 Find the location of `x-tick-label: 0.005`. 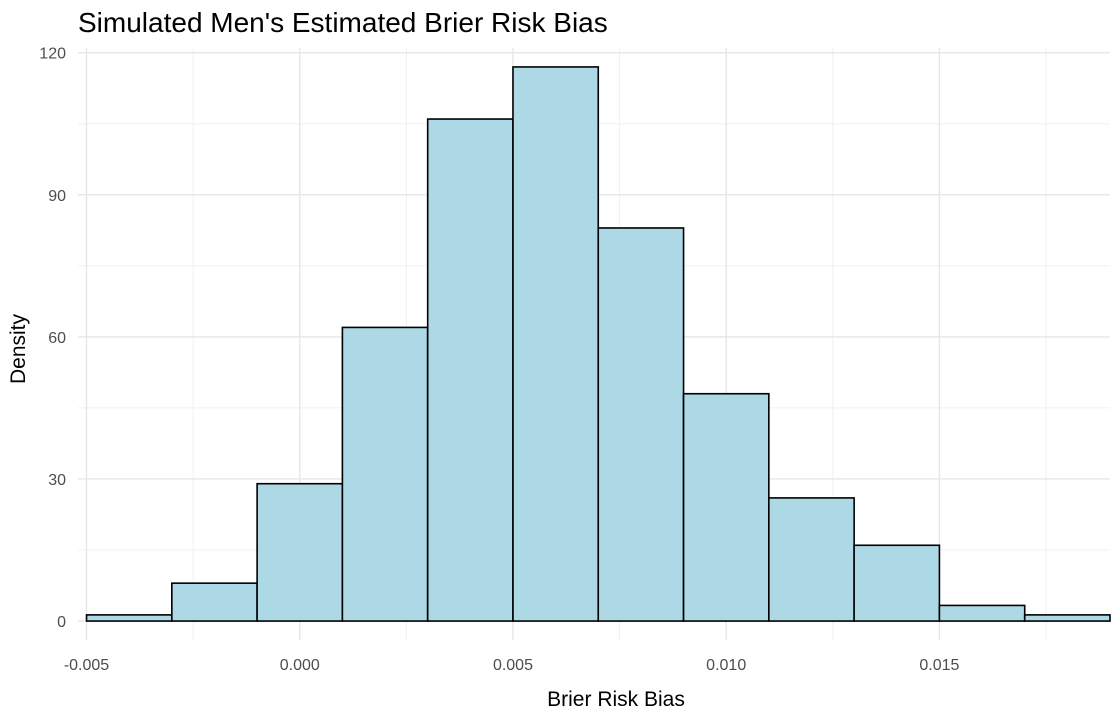

x-tick-label: 0.005 is located at coordinates (513, 665).